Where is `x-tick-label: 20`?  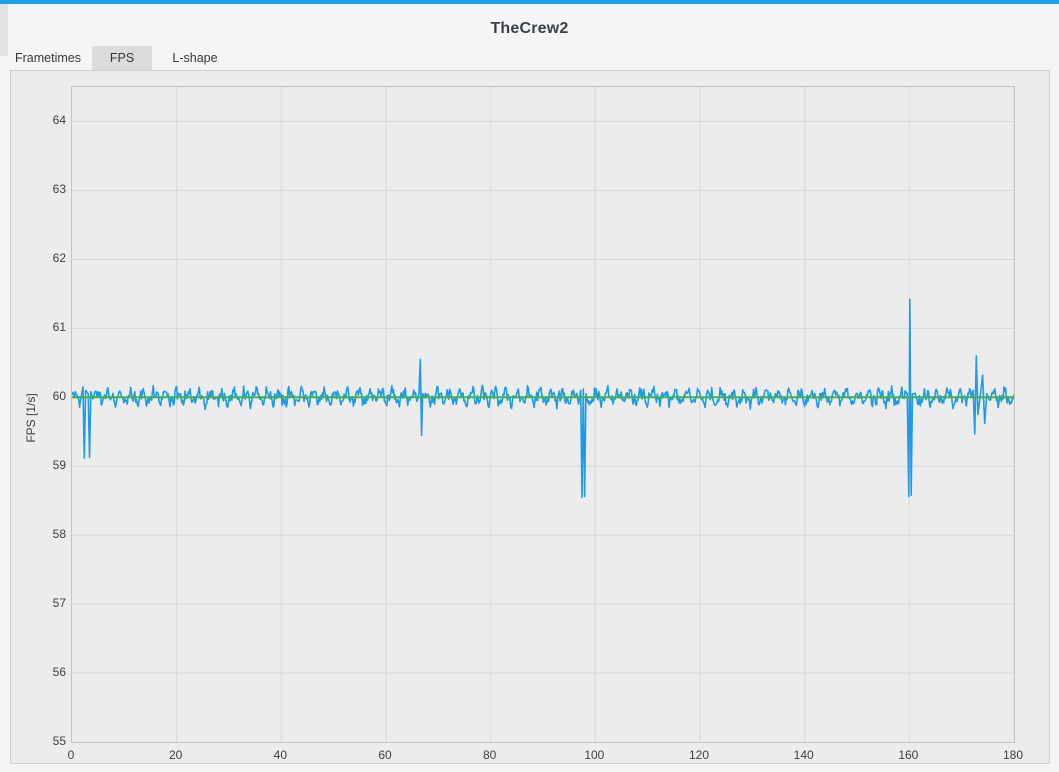 x-tick-label: 20 is located at coordinates (175, 755).